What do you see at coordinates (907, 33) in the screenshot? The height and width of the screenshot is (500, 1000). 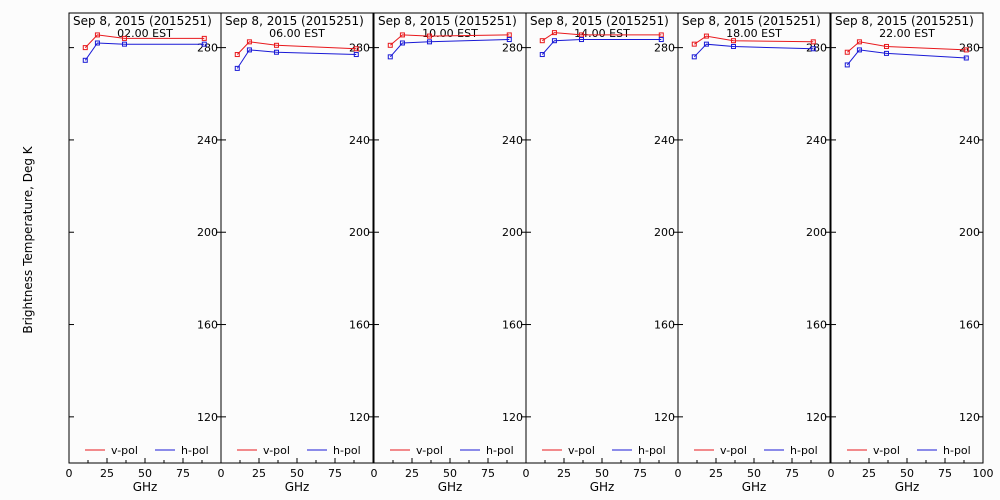 I see `panel-subtitle: 22.00 EST` at bounding box center [907, 33].